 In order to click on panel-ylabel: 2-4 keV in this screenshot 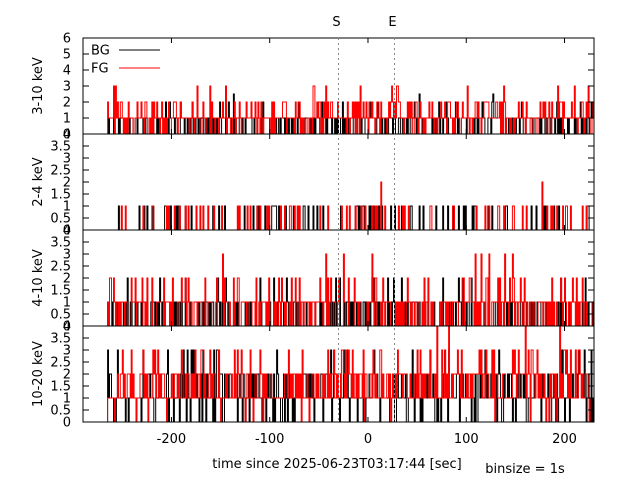, I will do `click(38, 181)`.